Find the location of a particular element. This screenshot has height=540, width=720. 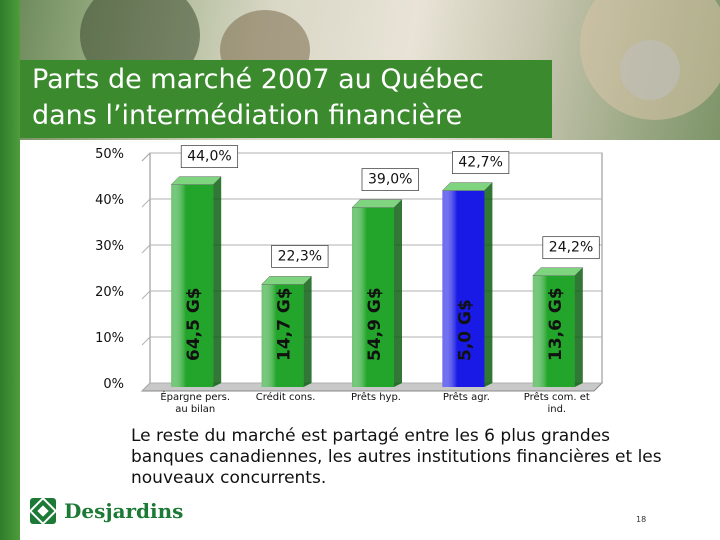

left-border is located at coordinates (10, 270).